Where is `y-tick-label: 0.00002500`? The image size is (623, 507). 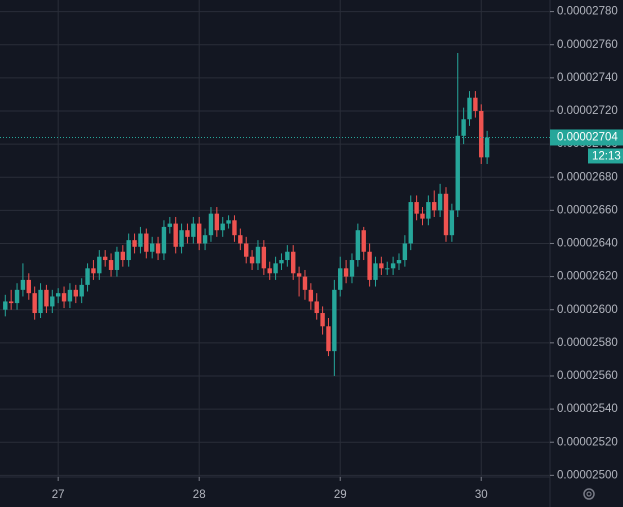 y-tick-label: 0.00002500 is located at coordinates (587, 475).